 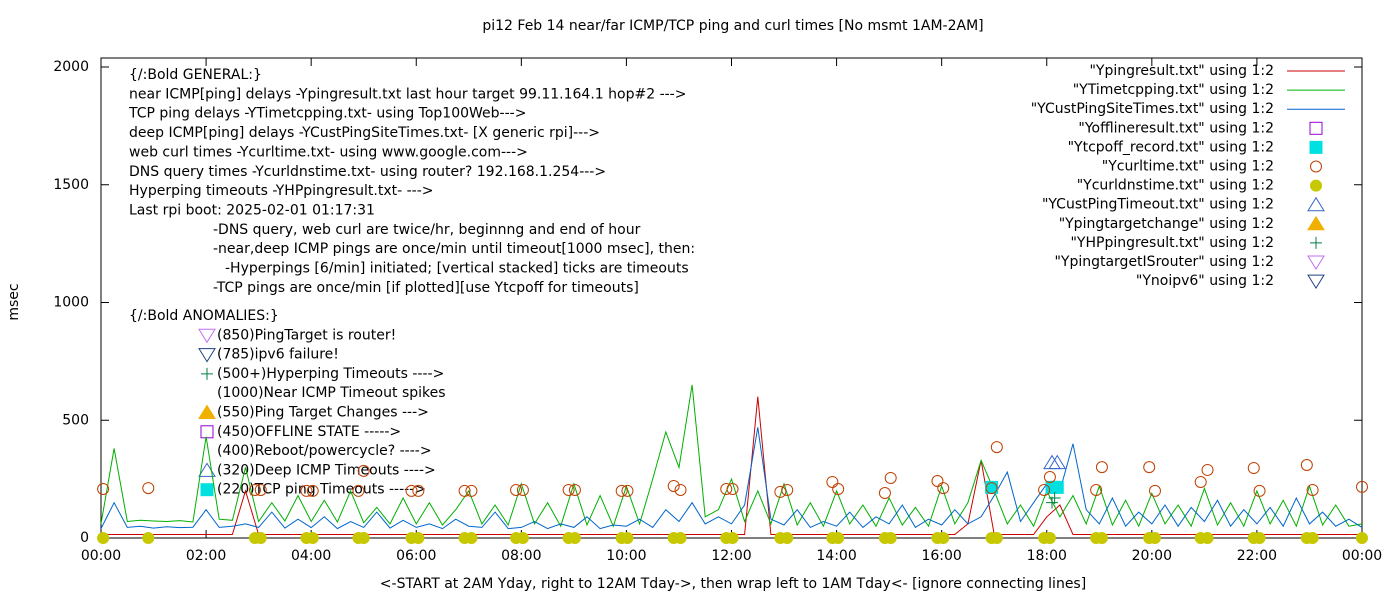 I want to click on annotation: (320)Deep ICMP Timeouts ---->, so click(x=326, y=470).